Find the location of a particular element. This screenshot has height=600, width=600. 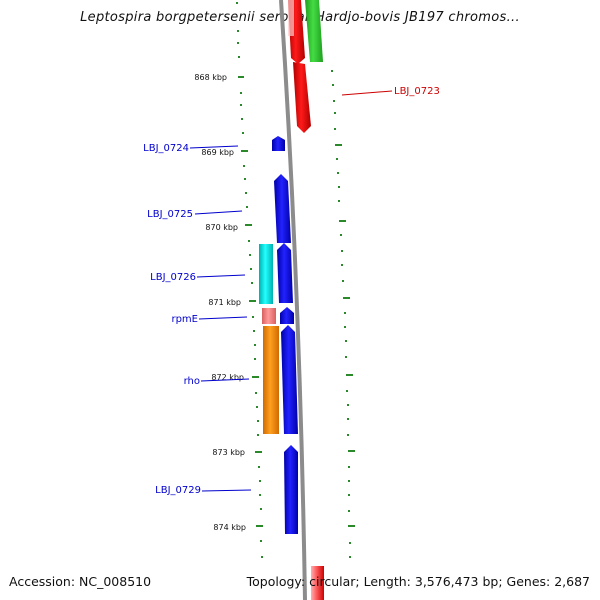

tick-label-872: 872 kbp is located at coordinates (227, 377).